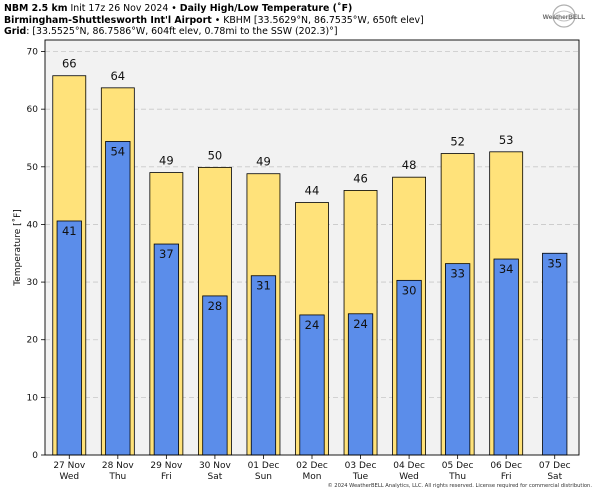 This screenshot has height=493, width=600. What do you see at coordinates (458, 466) in the screenshot?
I see `x-tick-date: 05 Dec` at bounding box center [458, 466].